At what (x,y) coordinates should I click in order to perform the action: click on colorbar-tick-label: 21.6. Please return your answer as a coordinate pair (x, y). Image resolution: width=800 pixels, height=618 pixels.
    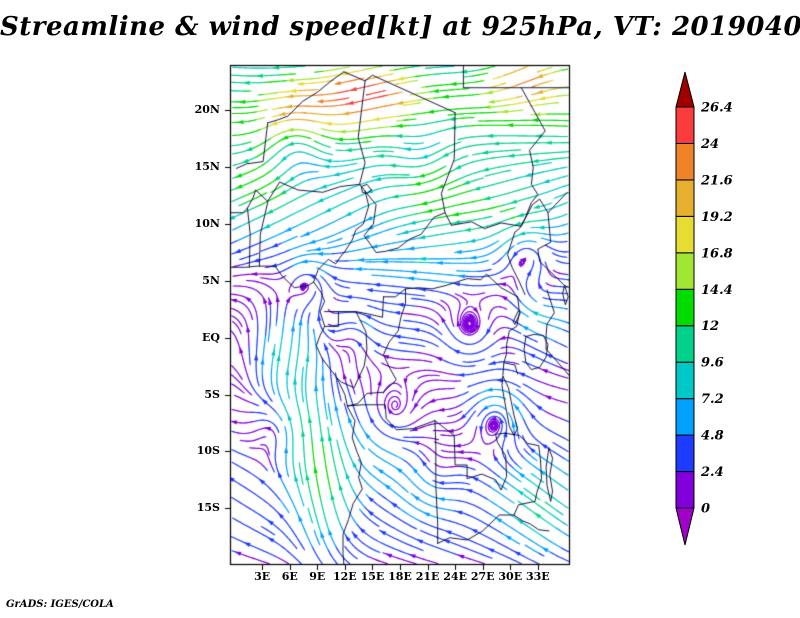
    Looking at the image, I should click on (716, 180).